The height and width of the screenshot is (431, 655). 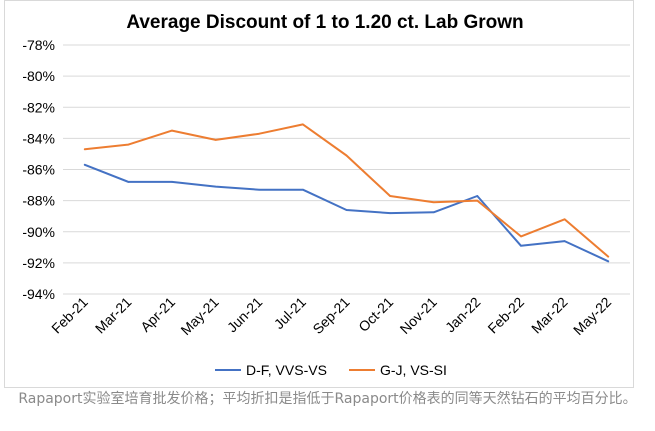 What do you see at coordinates (38, 263) in the screenshot?
I see `y-tick-label: -92%` at bounding box center [38, 263].